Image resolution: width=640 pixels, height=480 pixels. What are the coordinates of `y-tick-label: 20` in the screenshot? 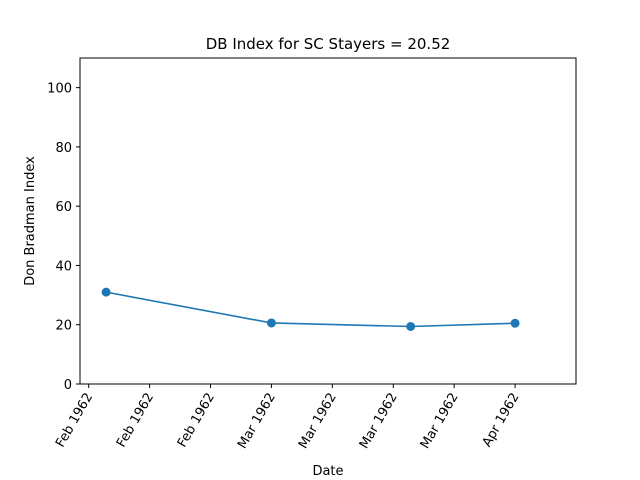 It's located at (63, 326).